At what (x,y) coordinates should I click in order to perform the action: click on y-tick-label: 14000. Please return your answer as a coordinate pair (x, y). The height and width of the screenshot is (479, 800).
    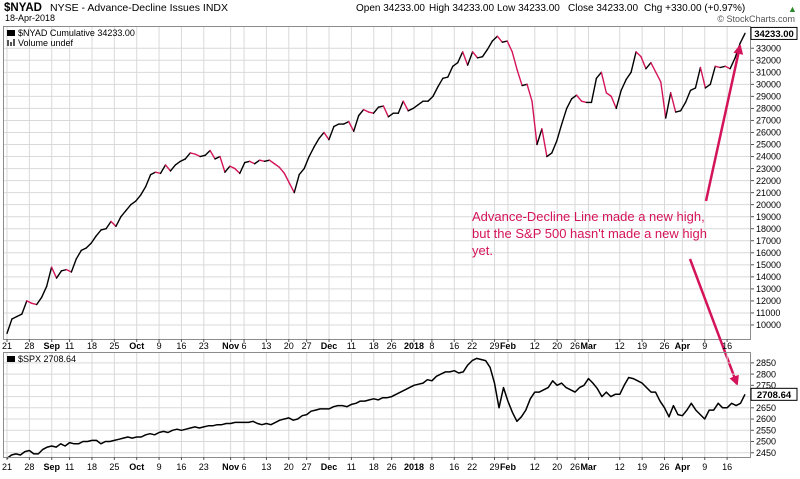
    Looking at the image, I should click on (768, 277).